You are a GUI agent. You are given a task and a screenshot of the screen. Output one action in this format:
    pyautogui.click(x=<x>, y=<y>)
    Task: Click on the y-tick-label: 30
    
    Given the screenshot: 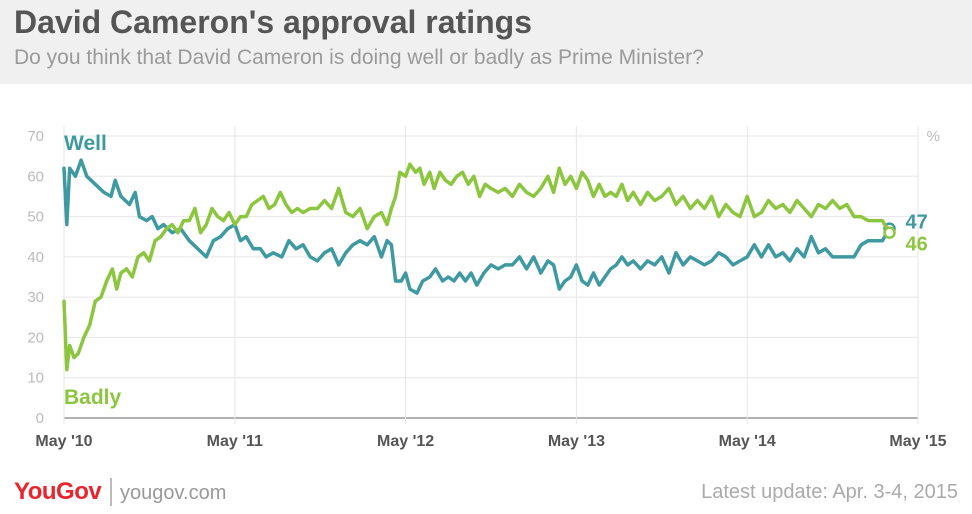 What is the action you would take?
    pyautogui.click(x=35, y=297)
    